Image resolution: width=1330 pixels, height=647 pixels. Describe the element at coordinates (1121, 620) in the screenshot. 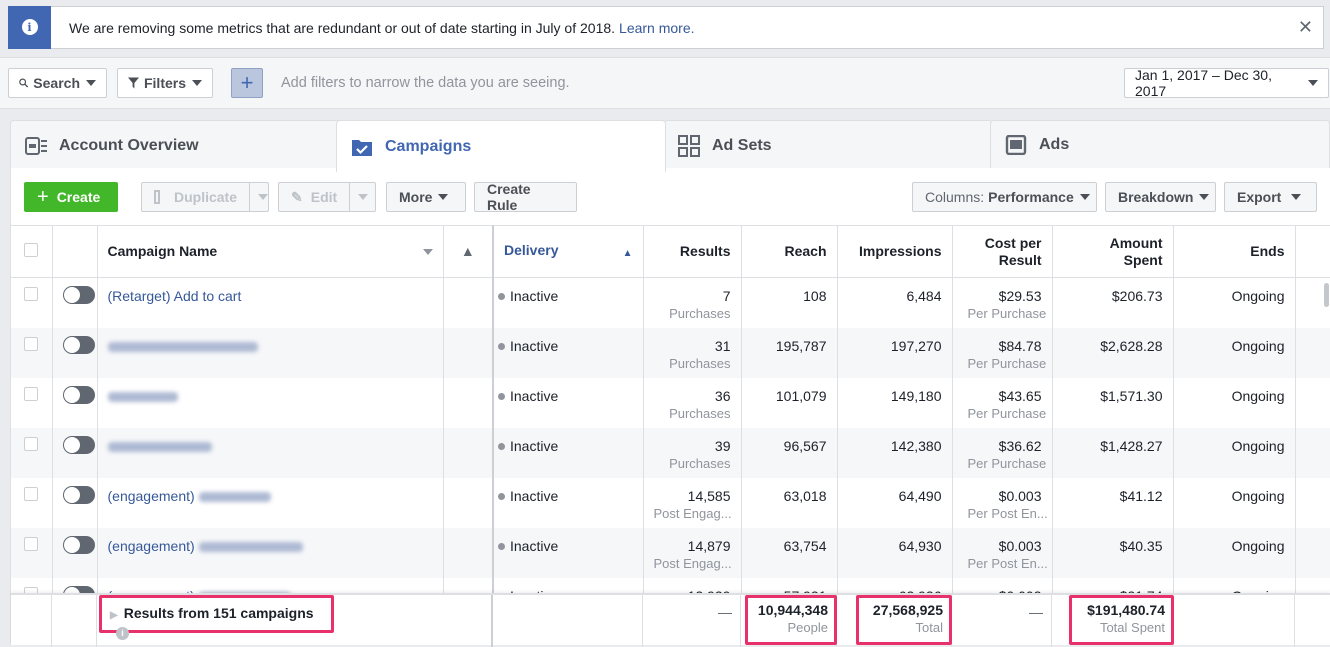

I see `summary-spent-box: $191,480.74 Total Spent` at that location.